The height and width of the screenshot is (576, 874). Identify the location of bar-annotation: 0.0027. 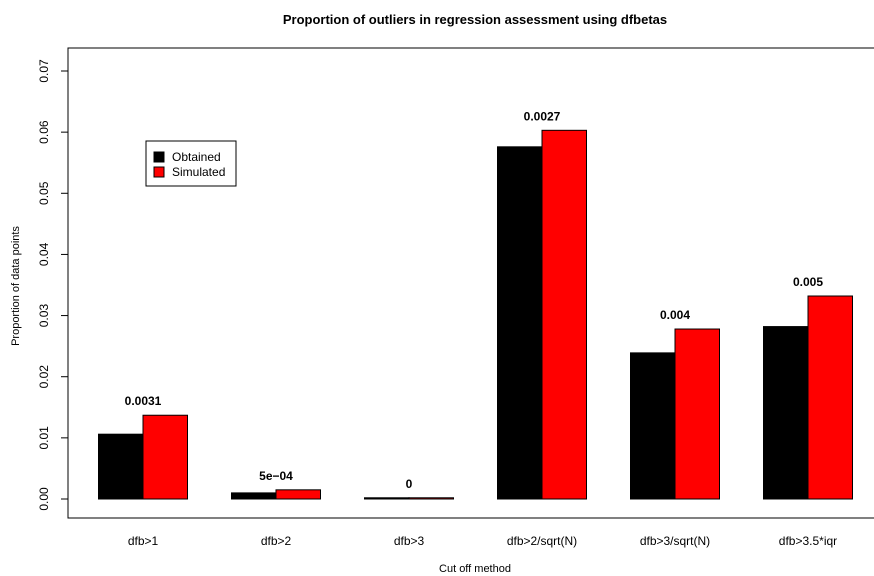
(542, 116).